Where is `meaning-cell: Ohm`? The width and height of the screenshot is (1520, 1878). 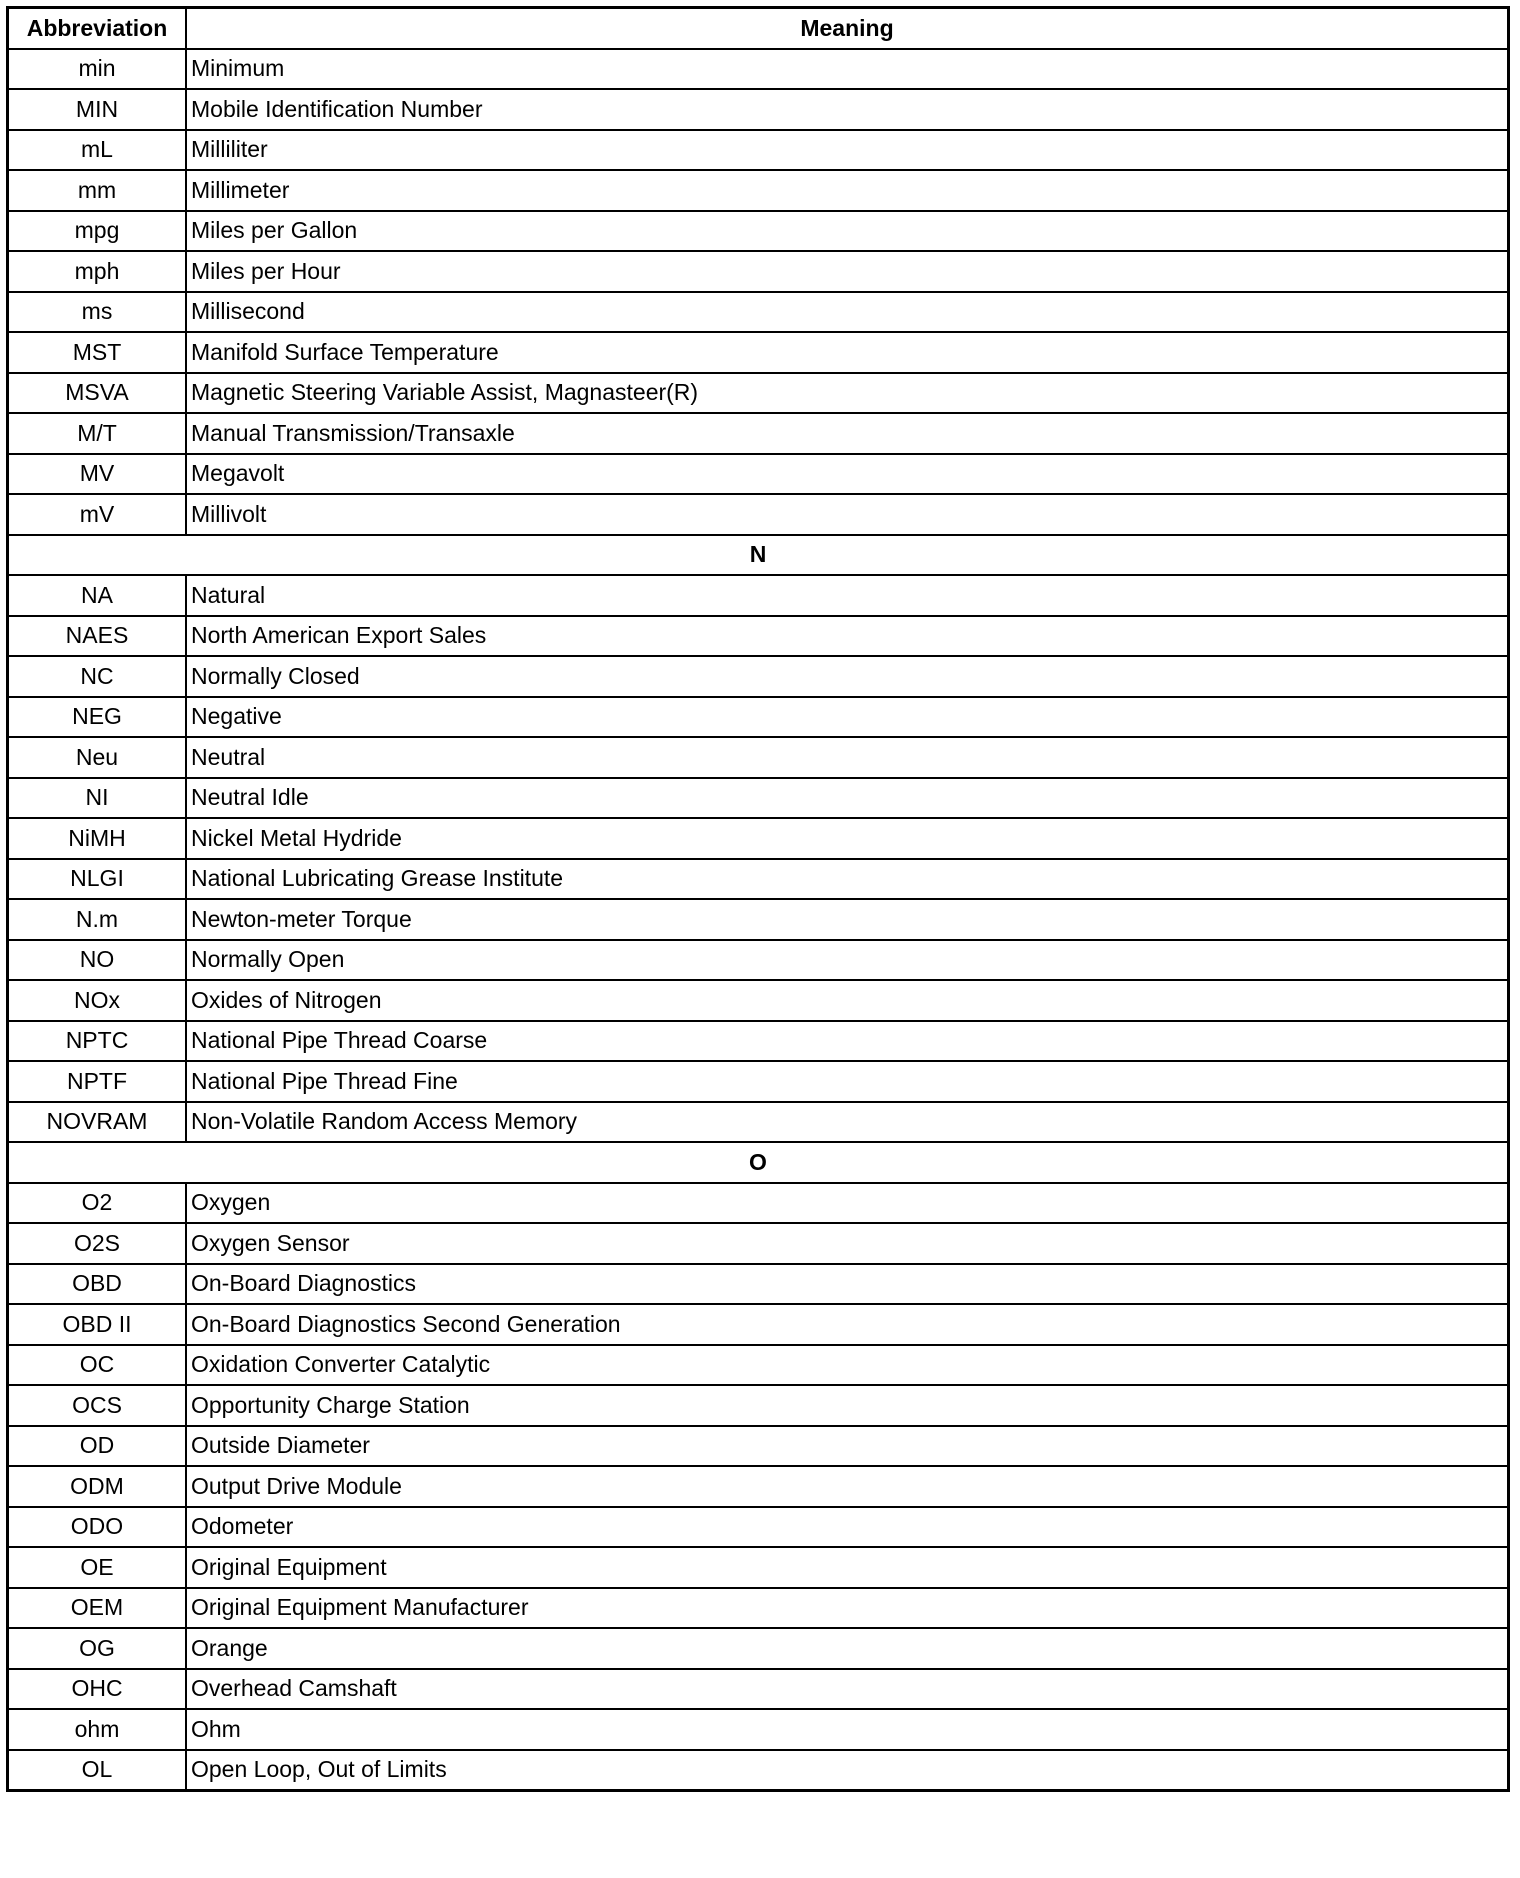
meaning-cell: Ohm is located at coordinates (847, 1729).